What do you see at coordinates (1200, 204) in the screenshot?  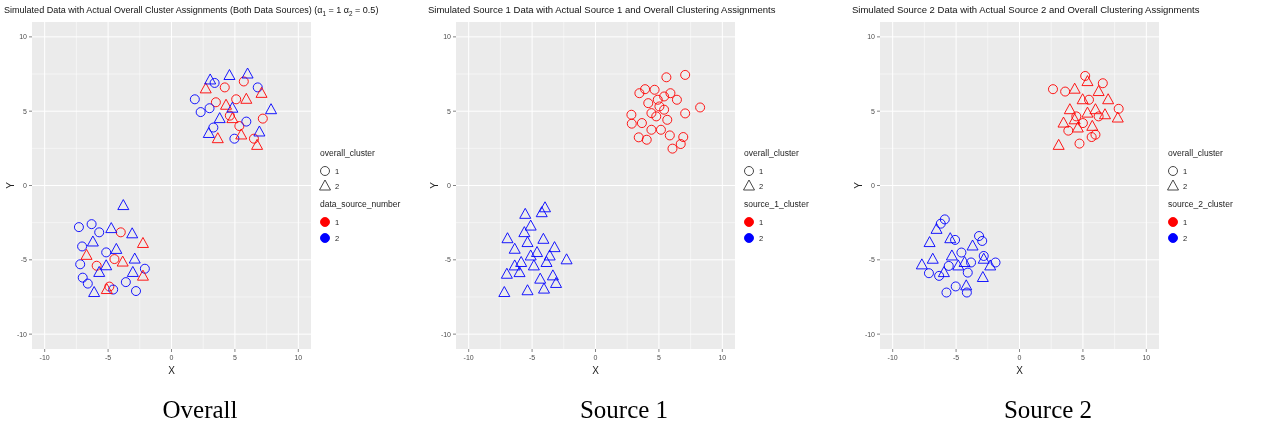 I see `text: source_2_cluster` at bounding box center [1200, 204].